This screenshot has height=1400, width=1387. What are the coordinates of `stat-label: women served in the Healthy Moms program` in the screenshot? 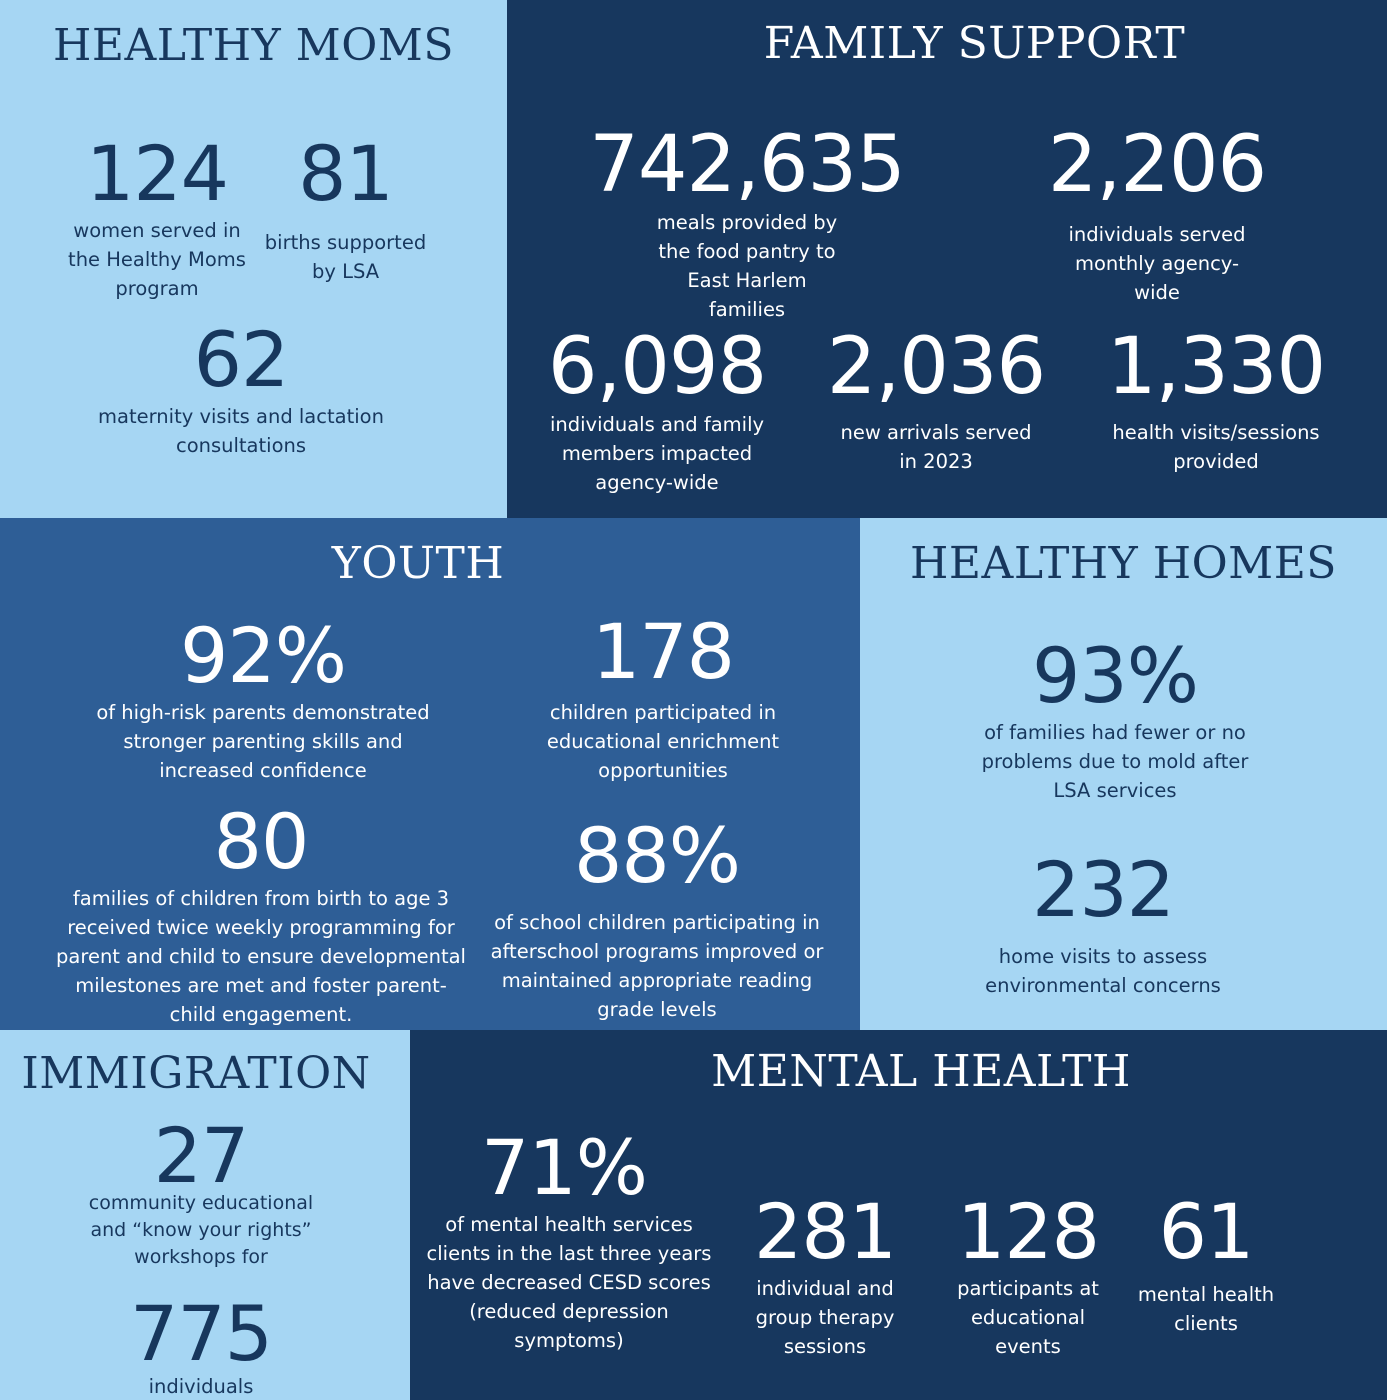 It's located at (157, 259).